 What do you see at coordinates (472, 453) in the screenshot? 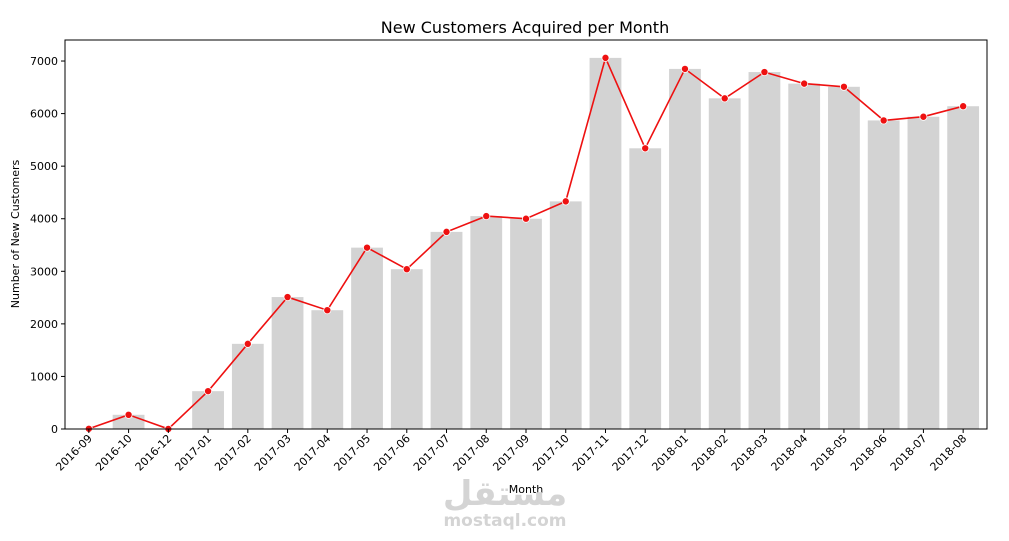
I see `x-tick-label: 2017-08` at bounding box center [472, 453].